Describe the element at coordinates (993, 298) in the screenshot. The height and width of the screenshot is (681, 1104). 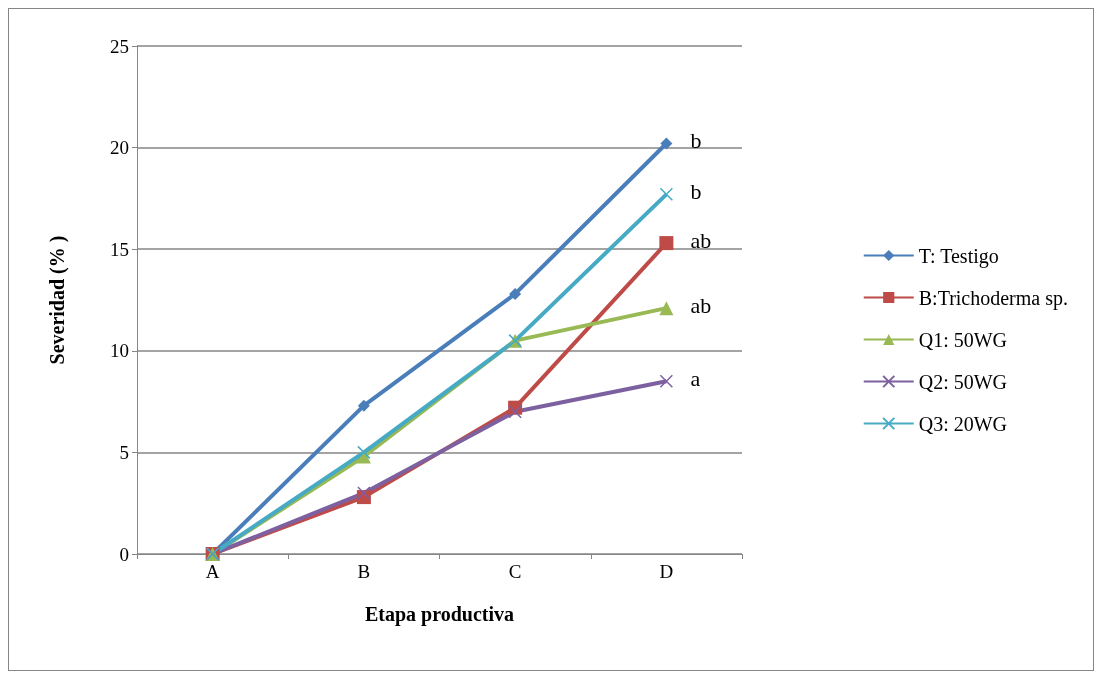
I see `legend-label: B:Trichoderma sp.` at that location.